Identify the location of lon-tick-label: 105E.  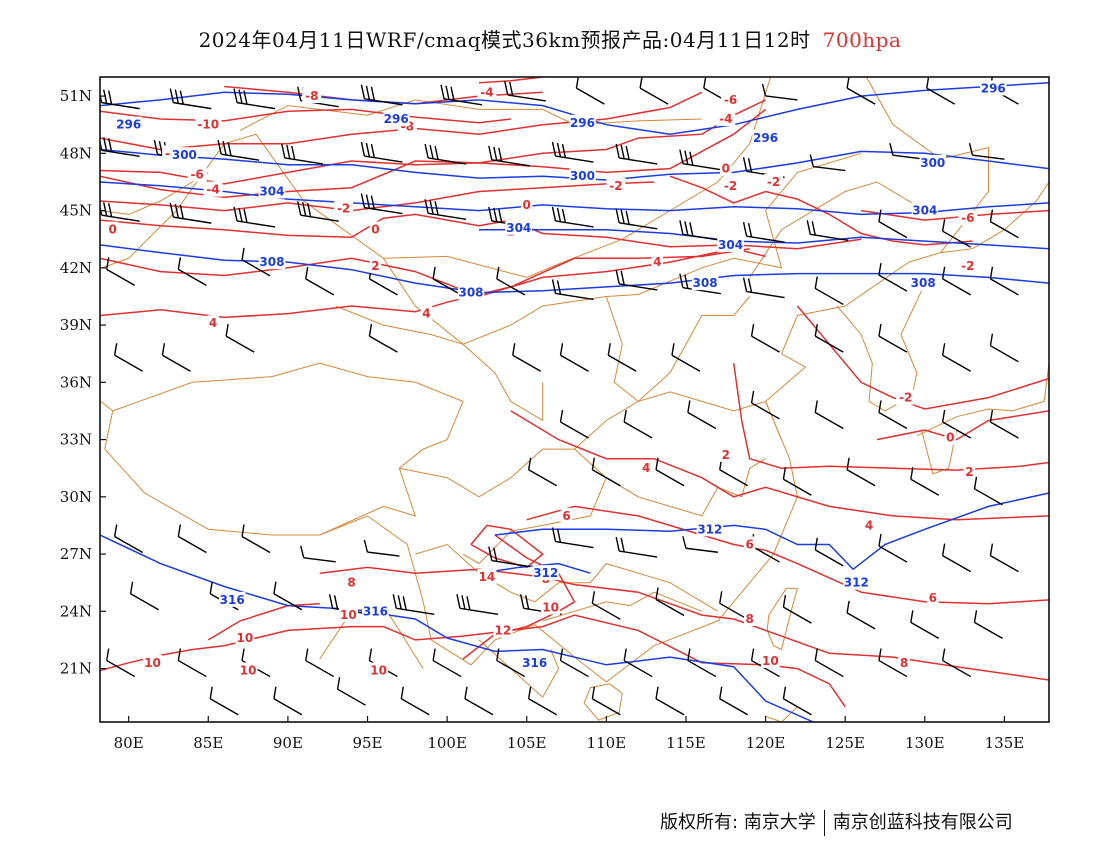
(527, 743).